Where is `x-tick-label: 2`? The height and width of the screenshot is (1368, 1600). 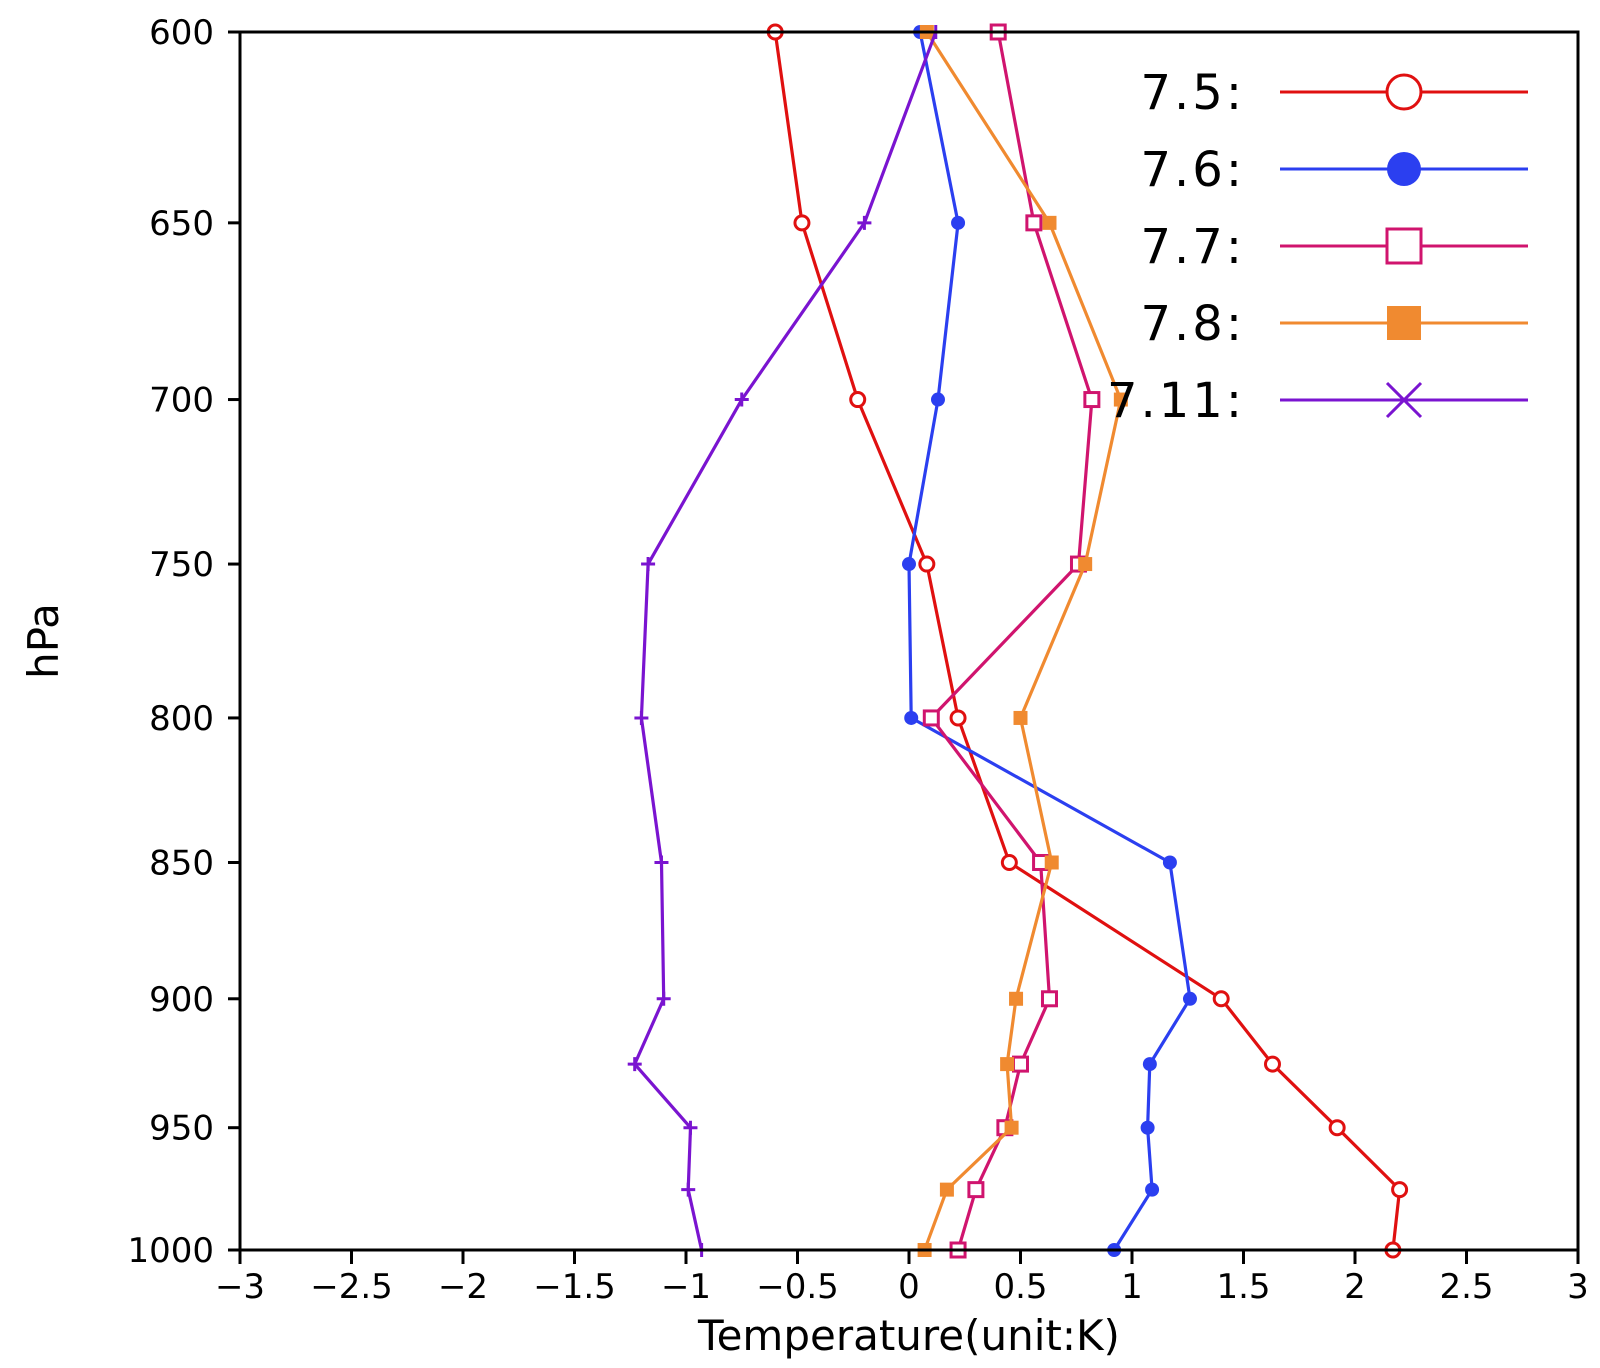
x-tick-label: 2 is located at coordinates (1355, 1287).